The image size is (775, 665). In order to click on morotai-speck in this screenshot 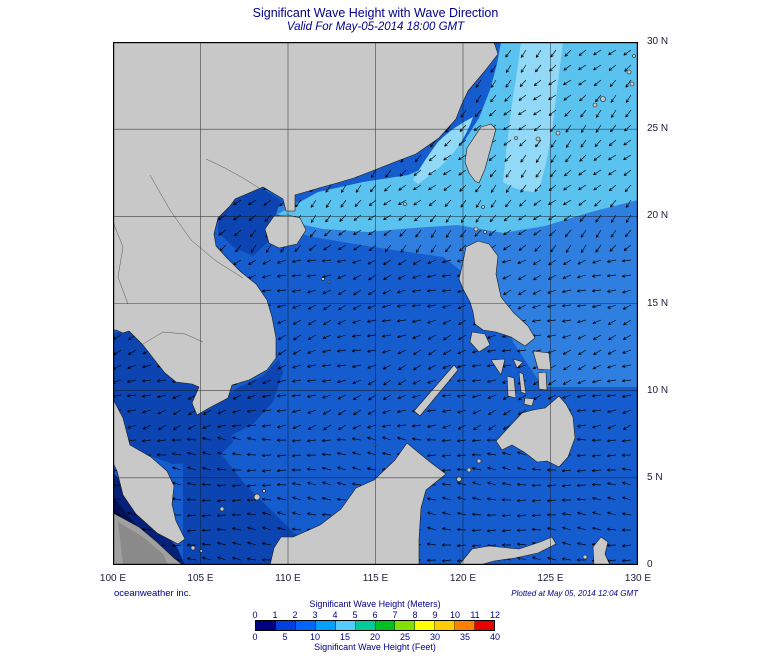, I will do `click(585, 557)`.